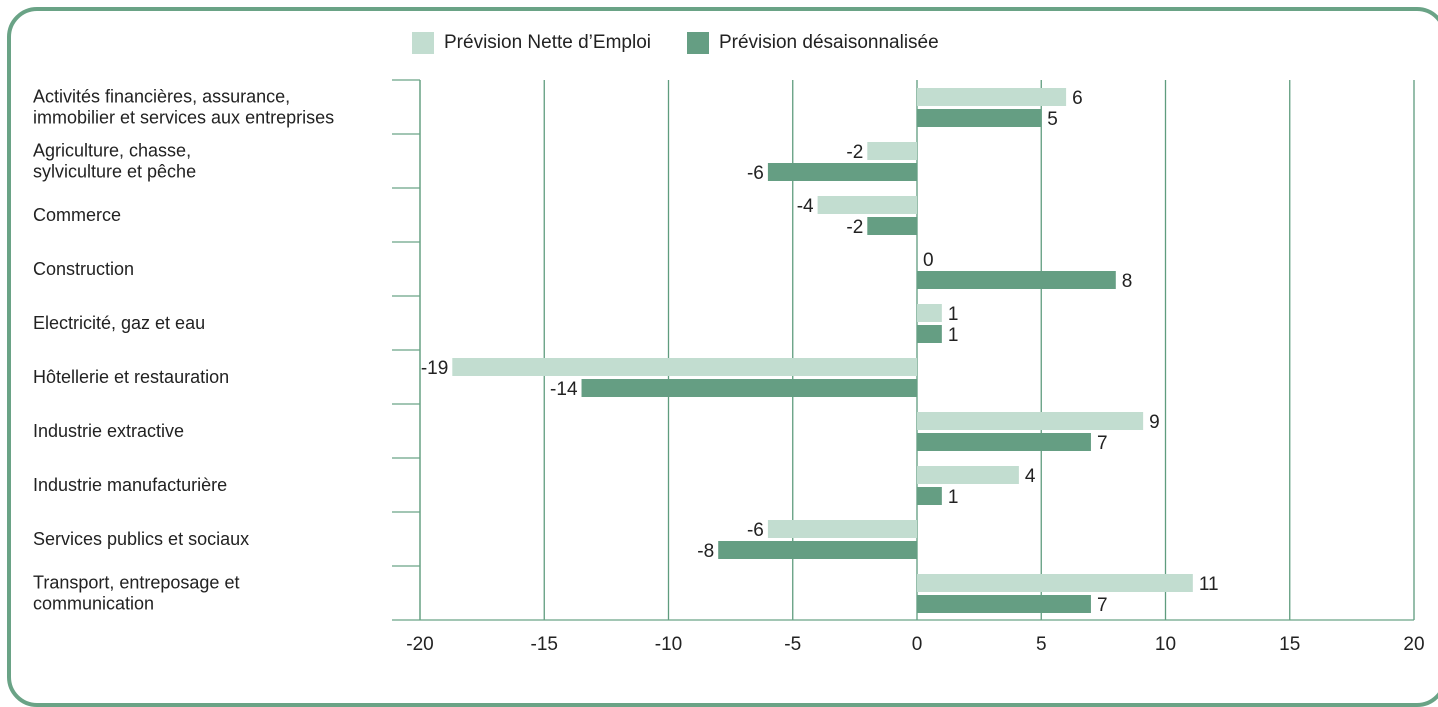  What do you see at coordinates (141, 539) in the screenshot?
I see `category-label-8: Services publics et sociaux` at bounding box center [141, 539].